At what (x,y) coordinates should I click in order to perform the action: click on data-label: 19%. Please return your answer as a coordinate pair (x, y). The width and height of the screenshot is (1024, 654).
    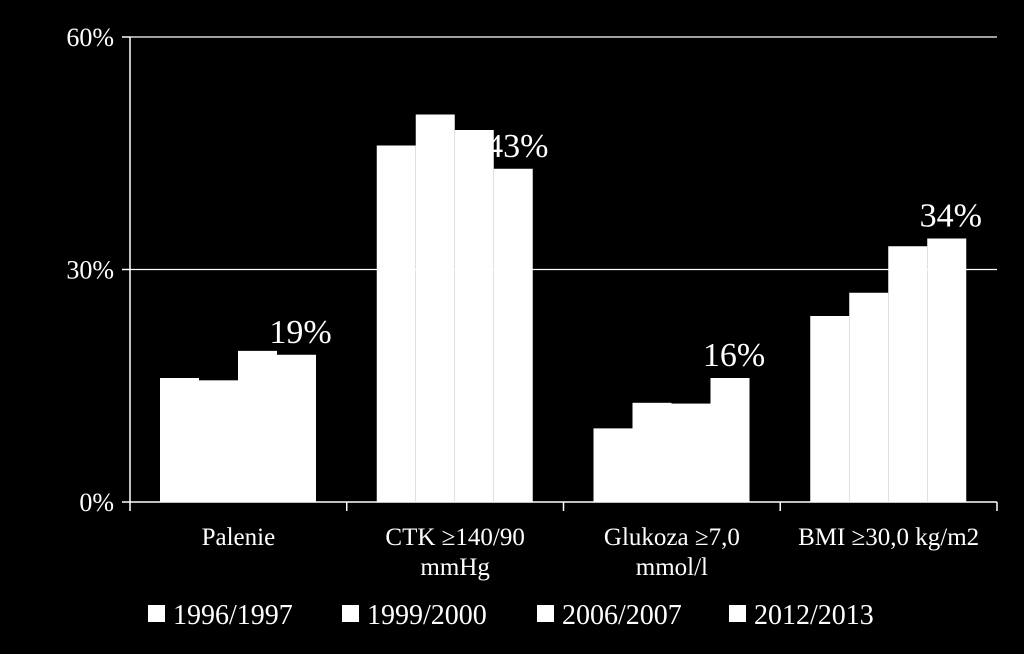
    Looking at the image, I should click on (300, 332).